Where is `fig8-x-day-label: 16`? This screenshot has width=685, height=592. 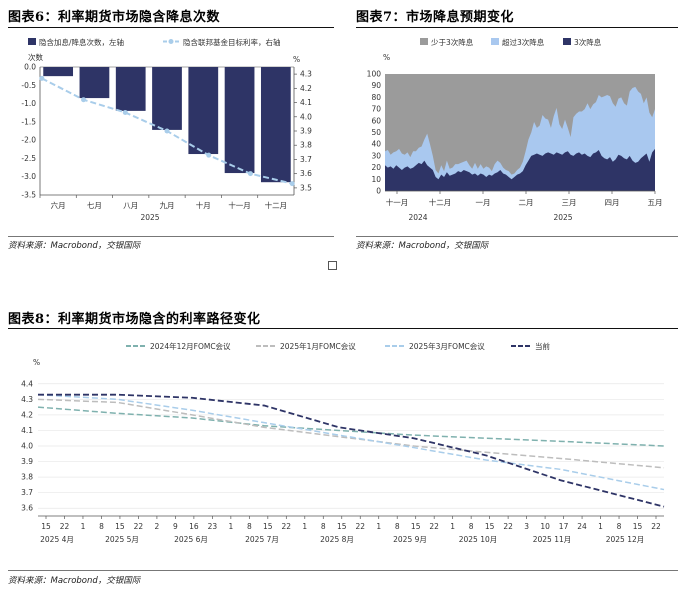 fig8-x-day-label: 16 is located at coordinates (194, 526).